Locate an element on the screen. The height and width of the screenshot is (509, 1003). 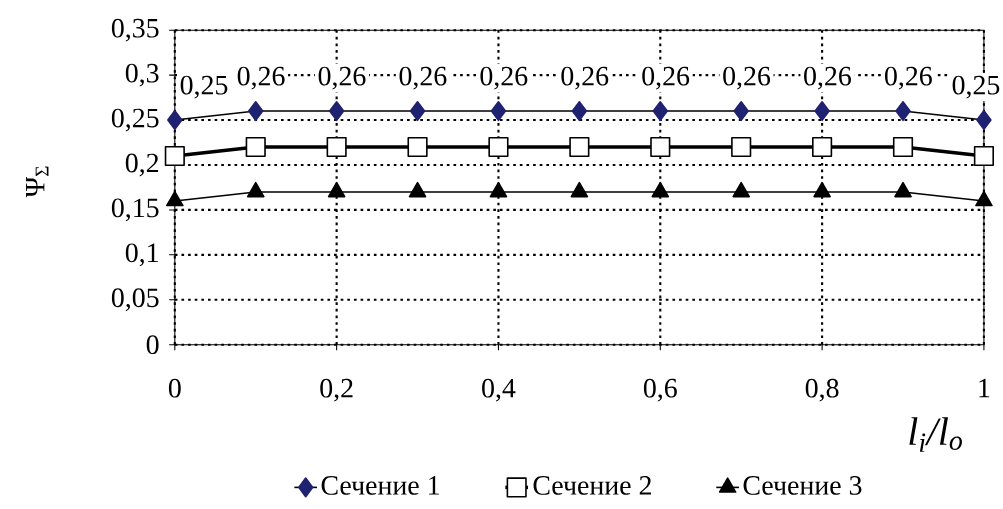
y-tick-label: 0,35 is located at coordinates (135, 30).